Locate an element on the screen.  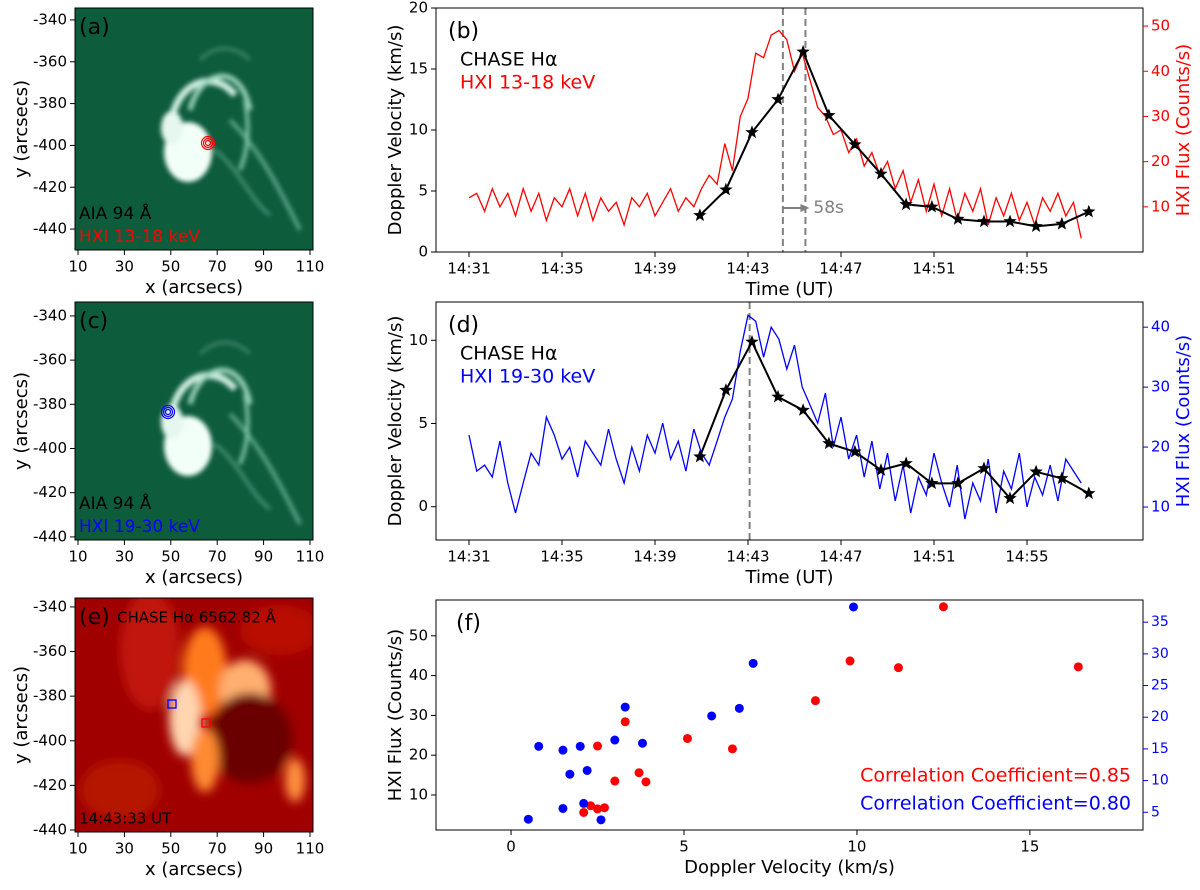
y-axis-label: Doppler Velocity (km/s) is located at coordinates (395, 130).